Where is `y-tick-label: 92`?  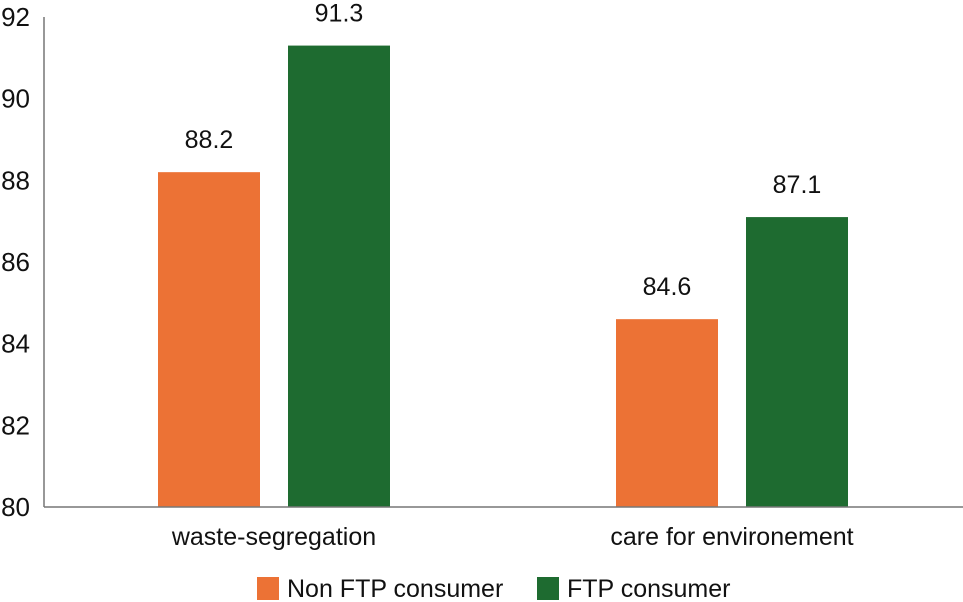 y-tick-label: 92 is located at coordinates (15, 17).